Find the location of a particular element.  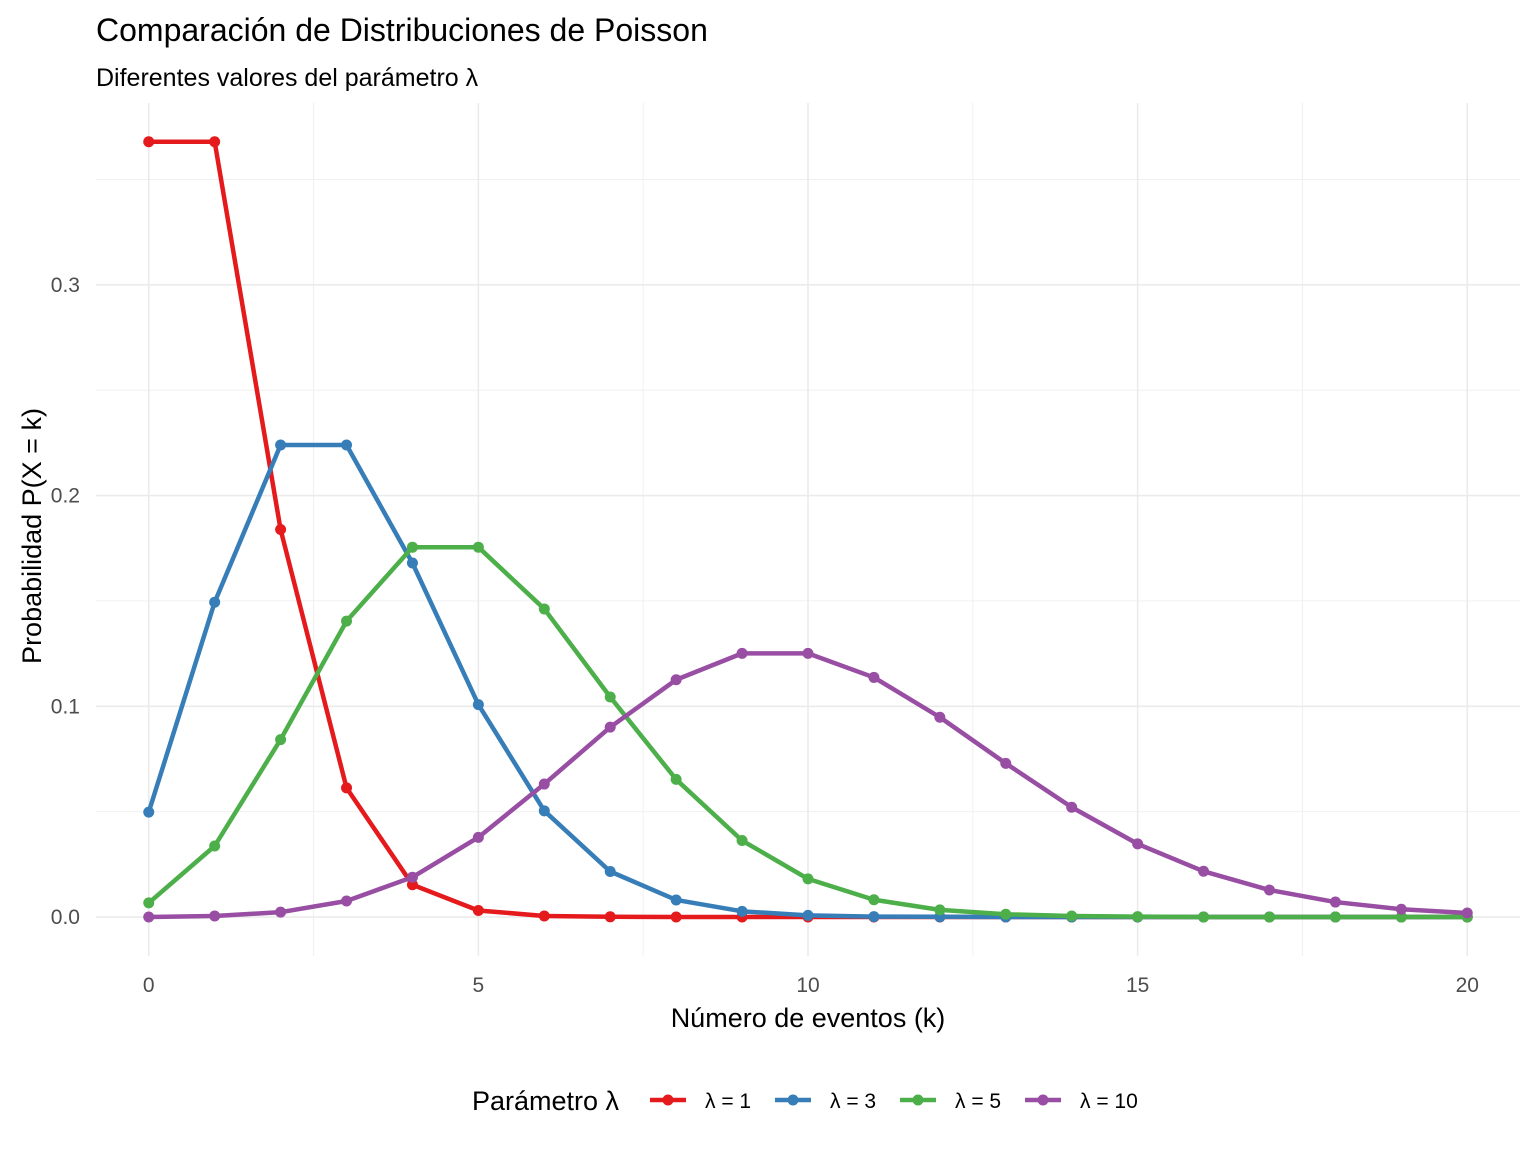

legend-item: λ = 3 is located at coordinates (825, 1101).